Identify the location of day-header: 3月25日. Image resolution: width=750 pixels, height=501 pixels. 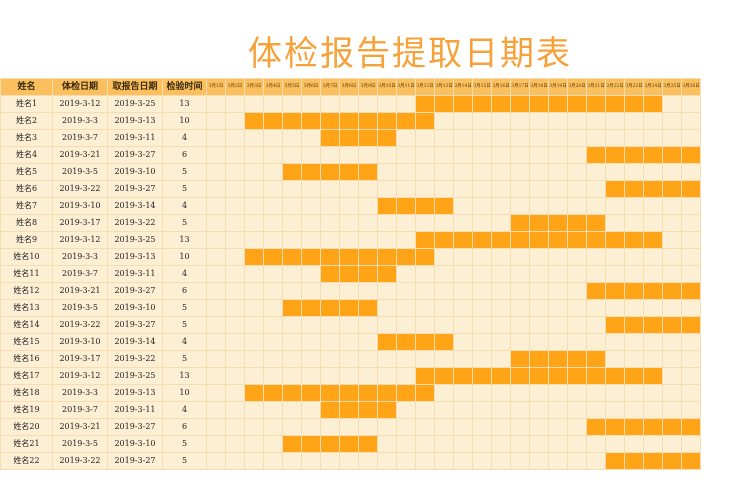
(672, 87).